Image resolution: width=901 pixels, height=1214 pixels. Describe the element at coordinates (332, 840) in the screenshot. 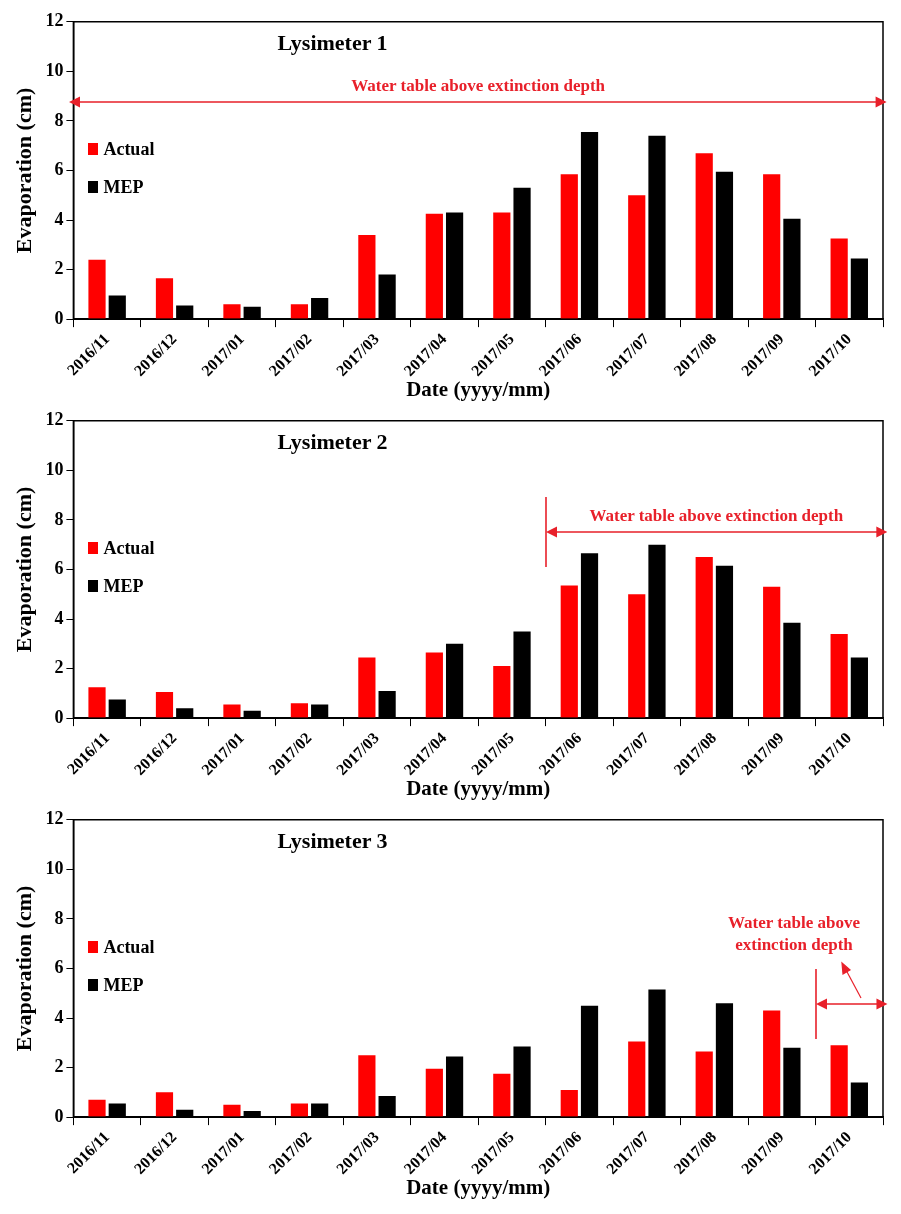

I see `chart-title: Lysimeter 3` at that location.